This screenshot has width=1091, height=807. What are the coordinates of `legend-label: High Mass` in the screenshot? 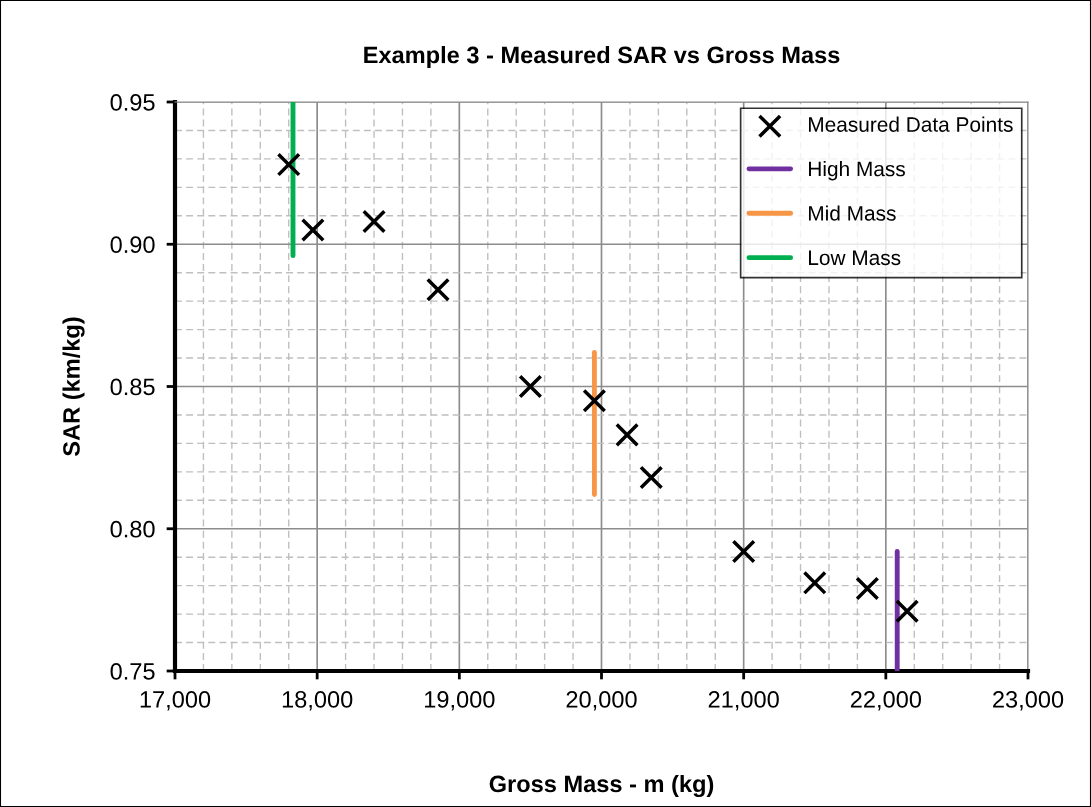 It's located at (857, 171).